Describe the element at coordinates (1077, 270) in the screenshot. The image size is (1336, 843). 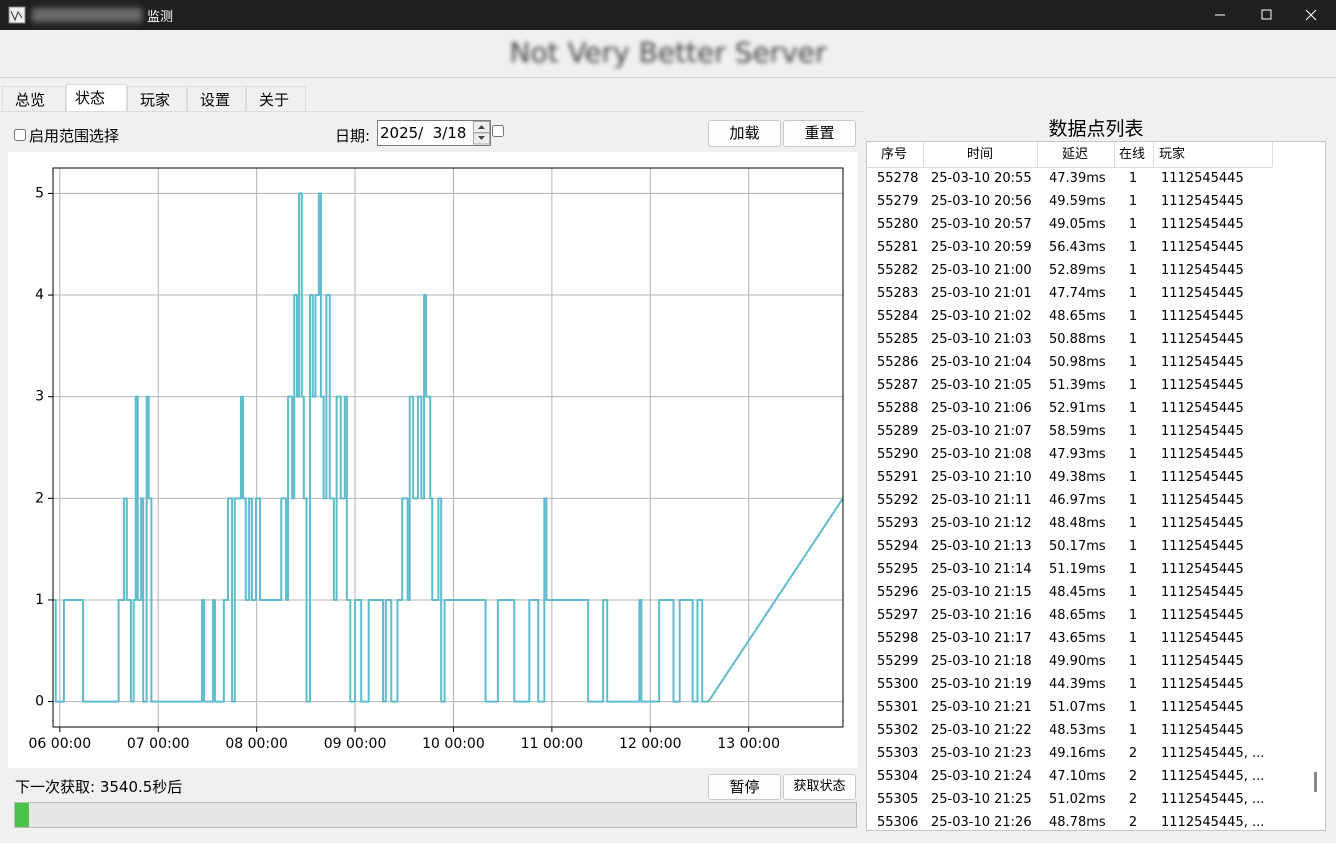
I see `table-cell: 52.89ms` at that location.